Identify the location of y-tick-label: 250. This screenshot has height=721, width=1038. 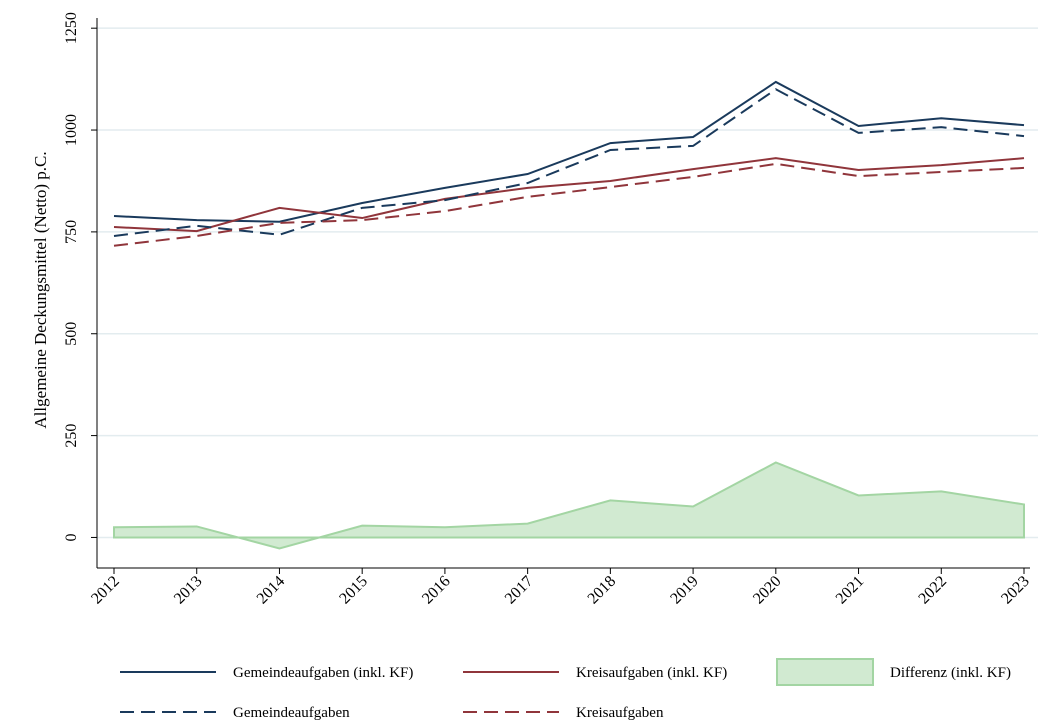
(71, 436).